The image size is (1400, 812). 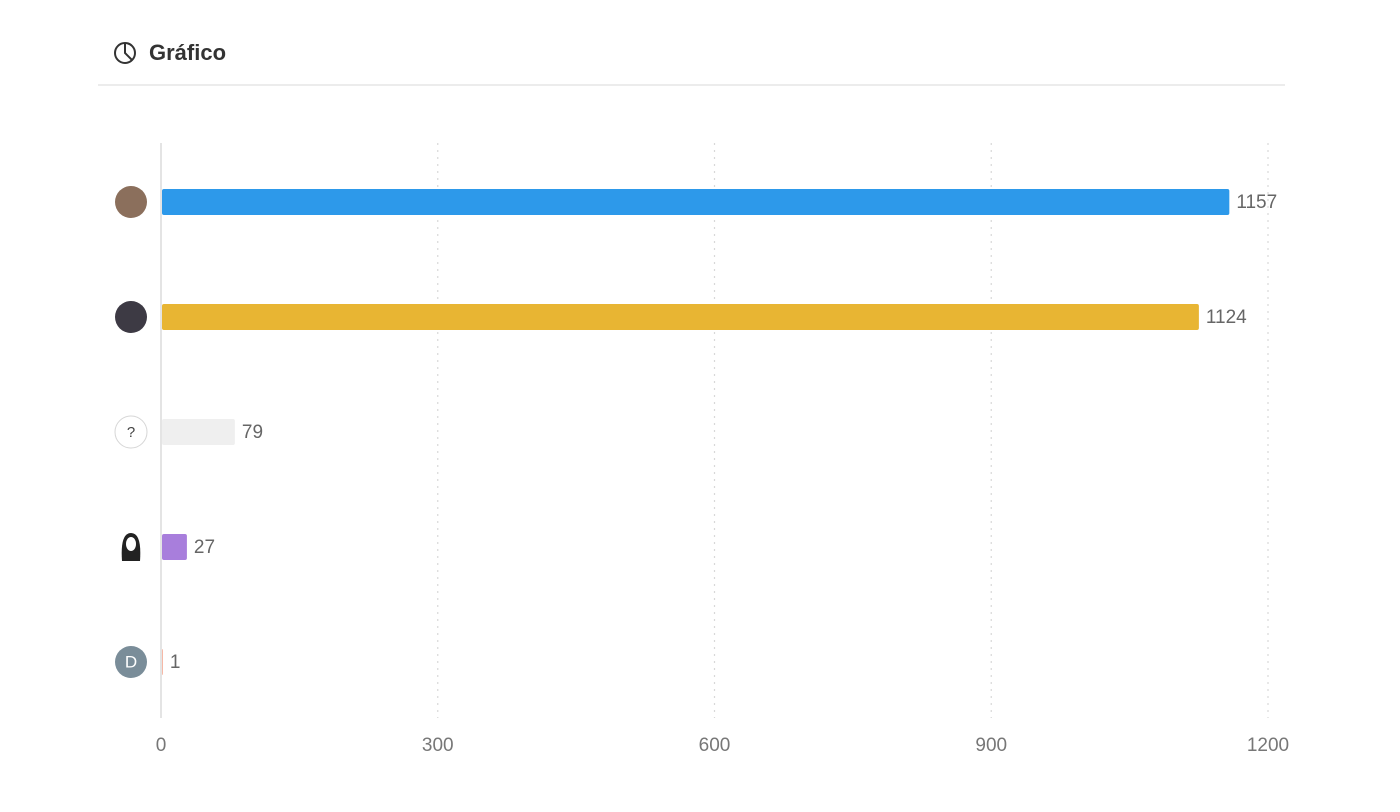 I want to click on value-label: 79, so click(x=252, y=432).